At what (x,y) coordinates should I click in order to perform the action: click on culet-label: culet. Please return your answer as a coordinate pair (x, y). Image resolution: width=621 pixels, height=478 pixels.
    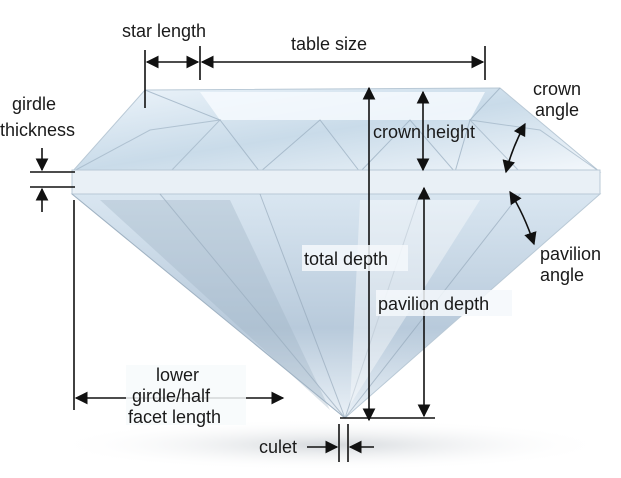
    Looking at the image, I should click on (278, 447).